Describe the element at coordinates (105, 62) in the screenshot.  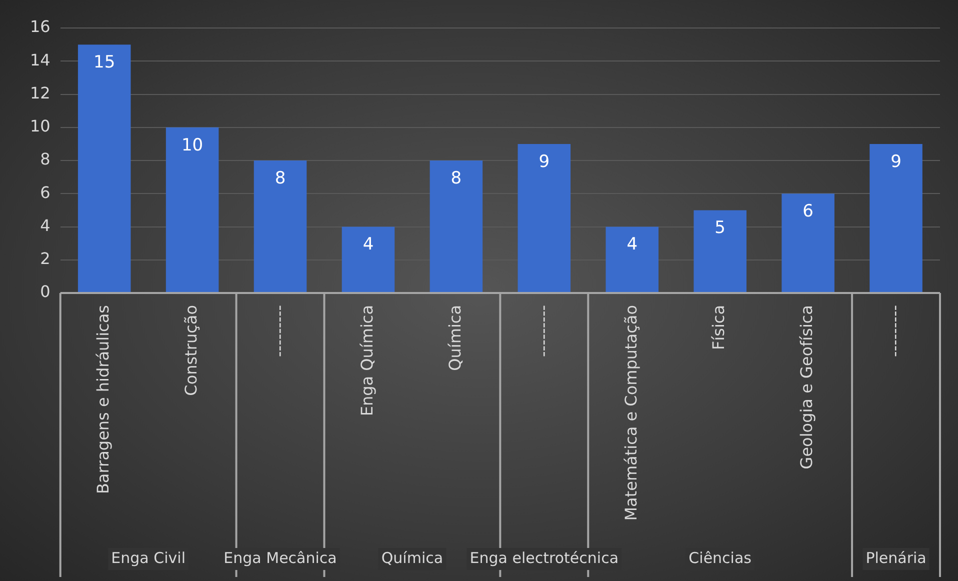
I see `data-label: 15` at that location.